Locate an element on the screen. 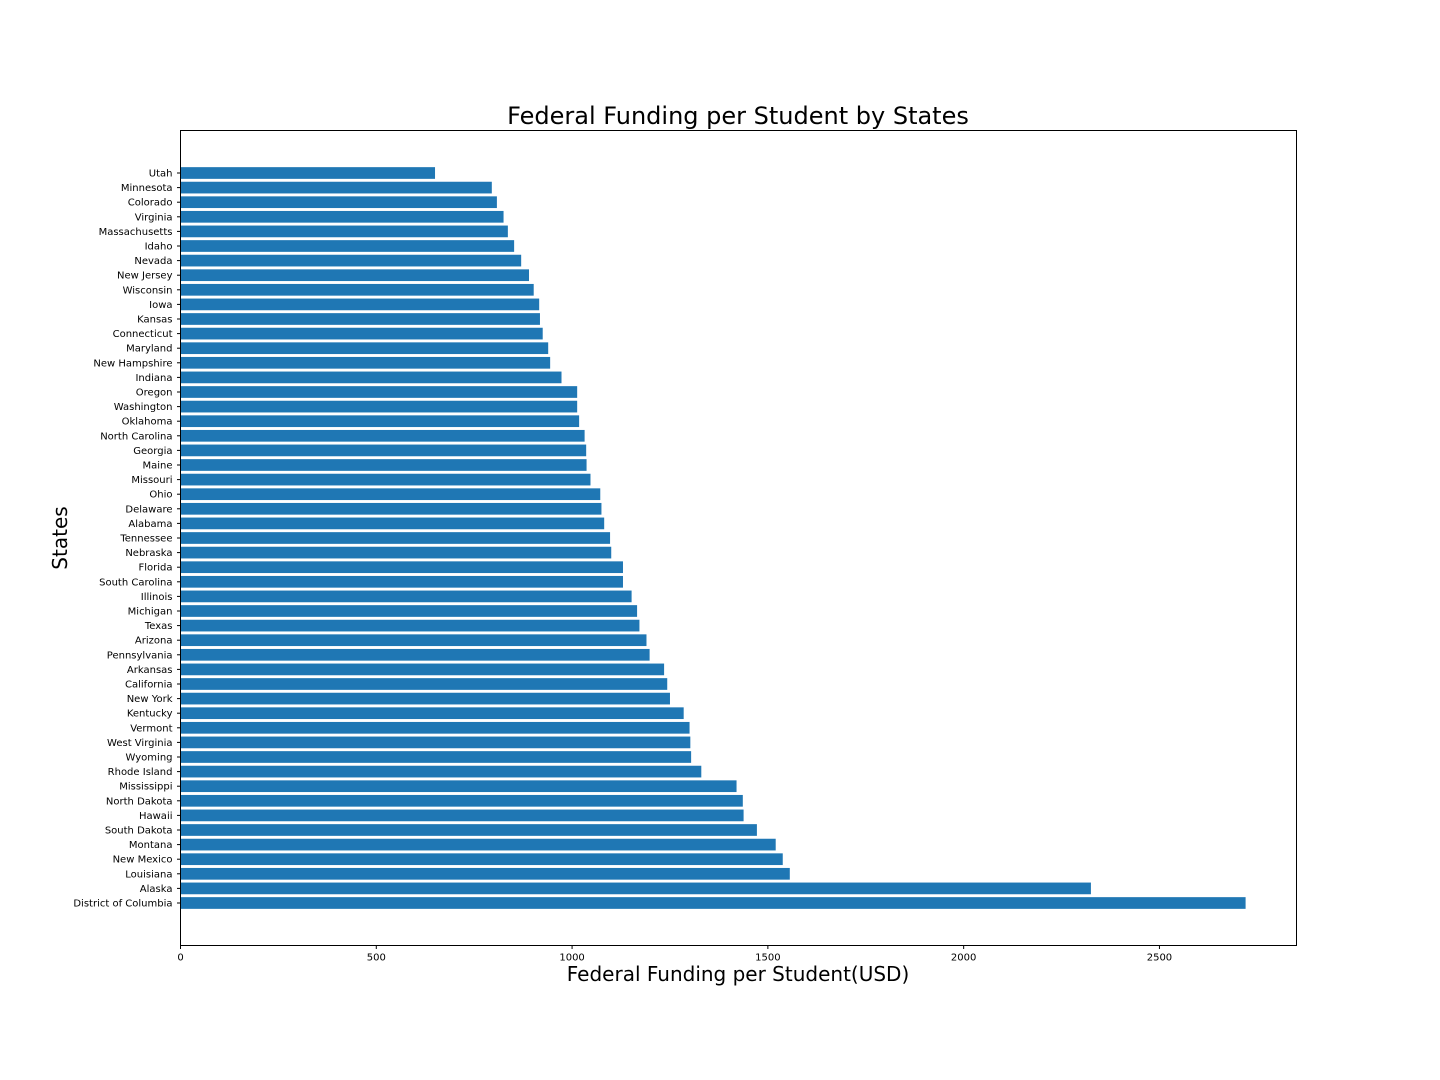 This screenshot has width=1440, height=1080. y-tick-label: Nevada is located at coordinates (153, 261).